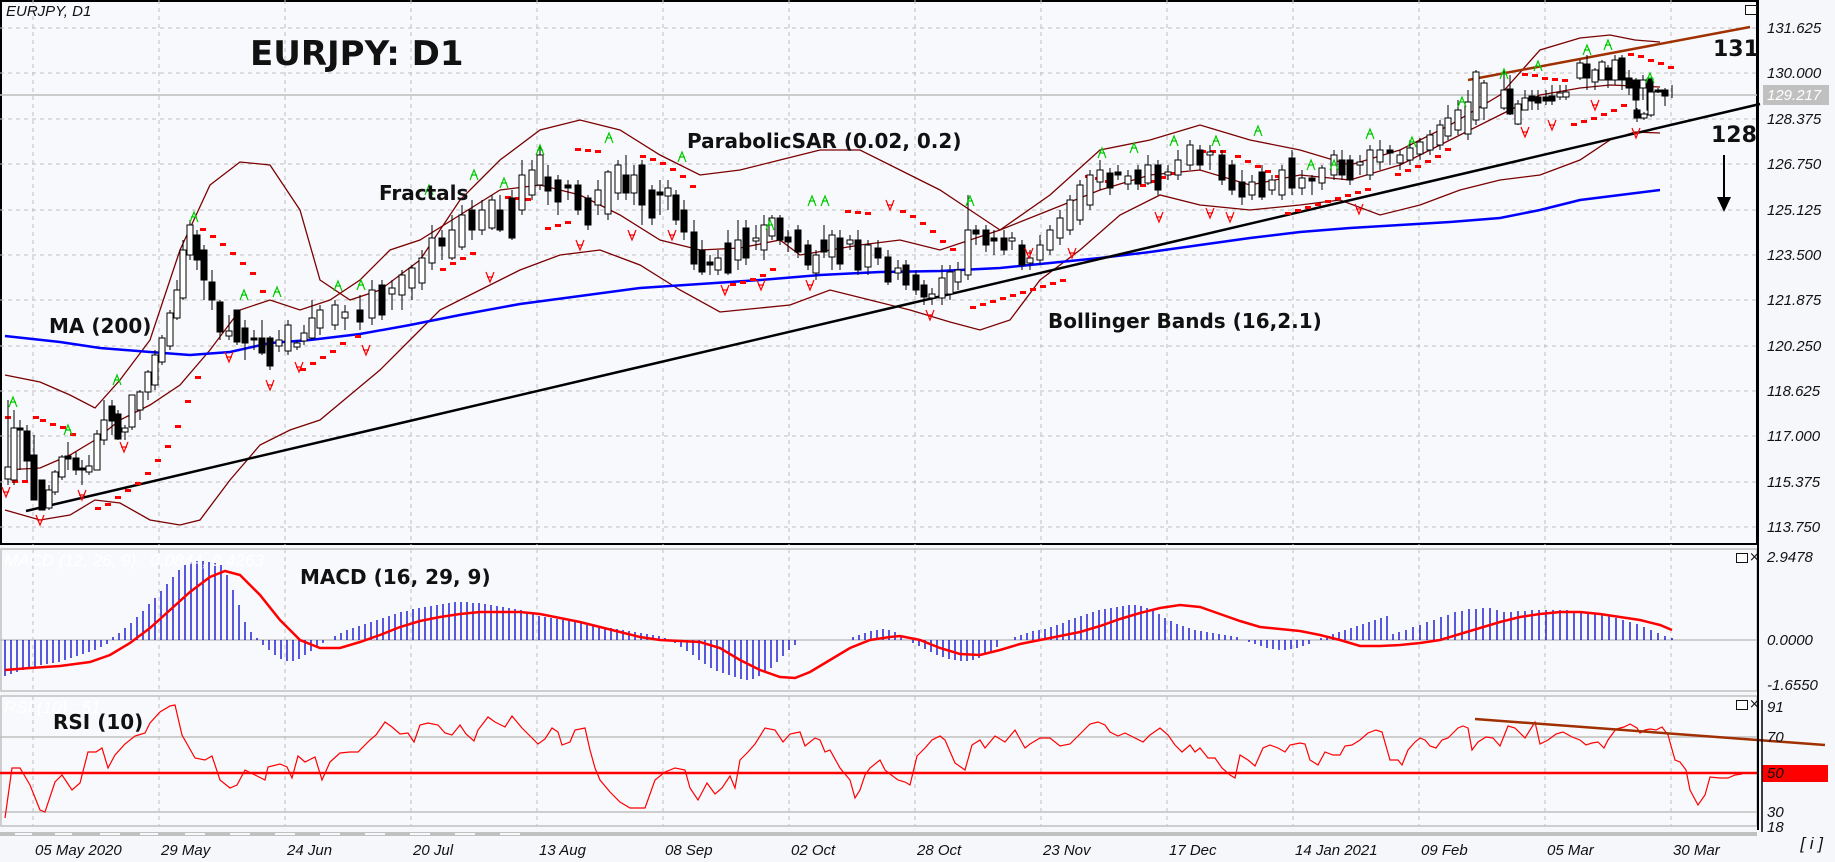 This screenshot has width=1835, height=862. What do you see at coordinates (100, 326) in the screenshot?
I see `annotation-ma200: MA (200)` at bounding box center [100, 326].